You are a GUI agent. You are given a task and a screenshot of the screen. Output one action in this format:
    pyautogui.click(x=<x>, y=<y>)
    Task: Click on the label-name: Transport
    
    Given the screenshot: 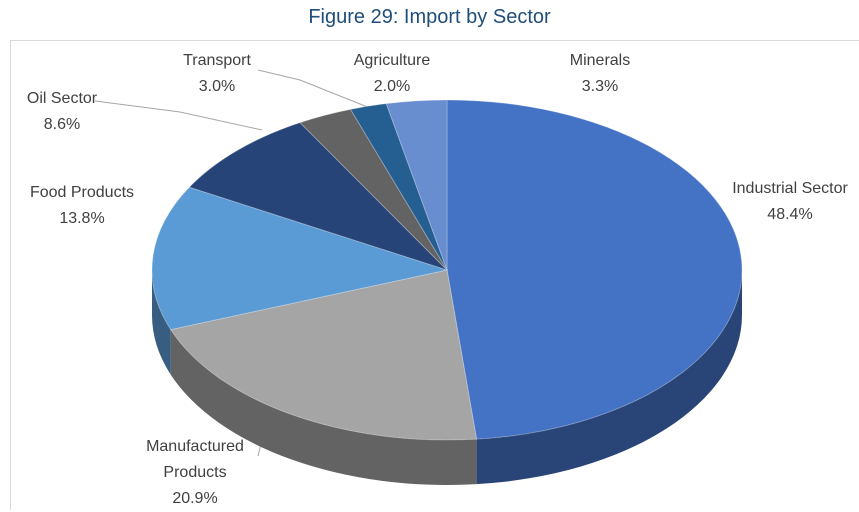 What is the action you would take?
    pyautogui.click(x=217, y=61)
    